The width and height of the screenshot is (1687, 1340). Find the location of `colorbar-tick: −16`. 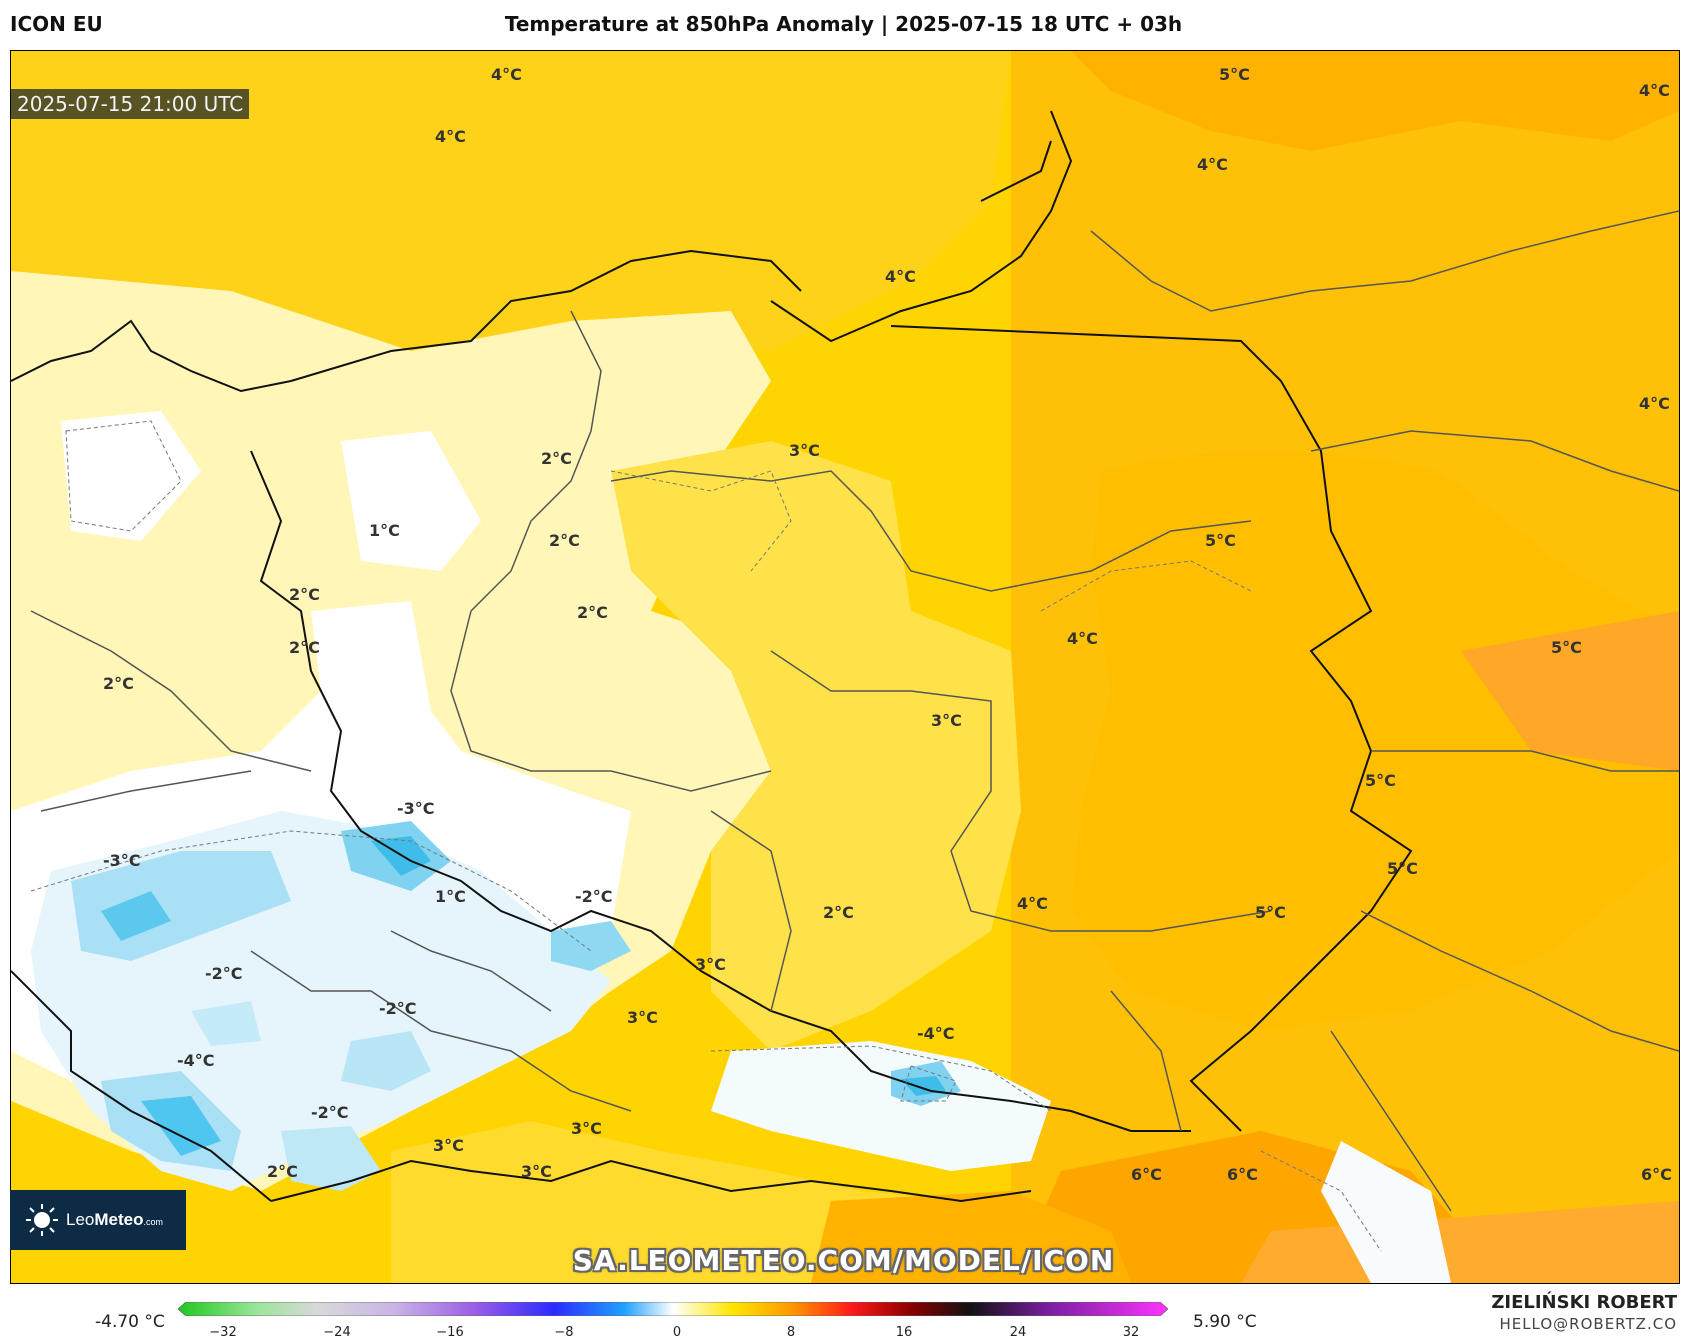

colorbar-tick: −16 is located at coordinates (450, 1332).